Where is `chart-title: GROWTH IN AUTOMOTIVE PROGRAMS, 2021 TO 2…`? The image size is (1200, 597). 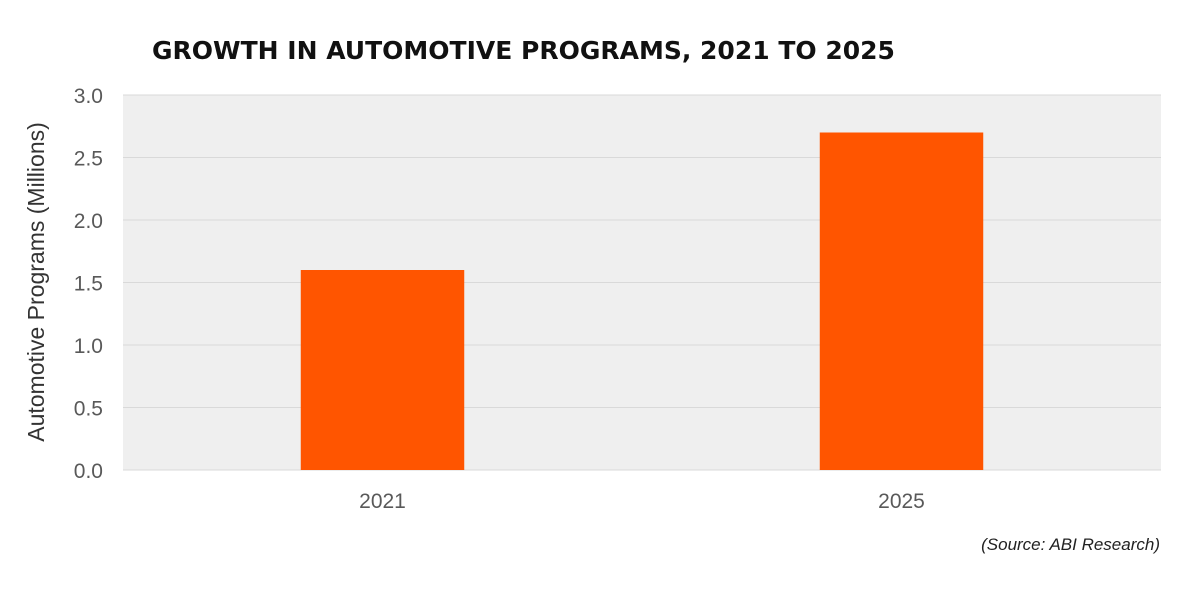 chart-title: GROWTH IN AUTOMOTIVE PROGRAMS, 2021 TO 2… is located at coordinates (523, 50).